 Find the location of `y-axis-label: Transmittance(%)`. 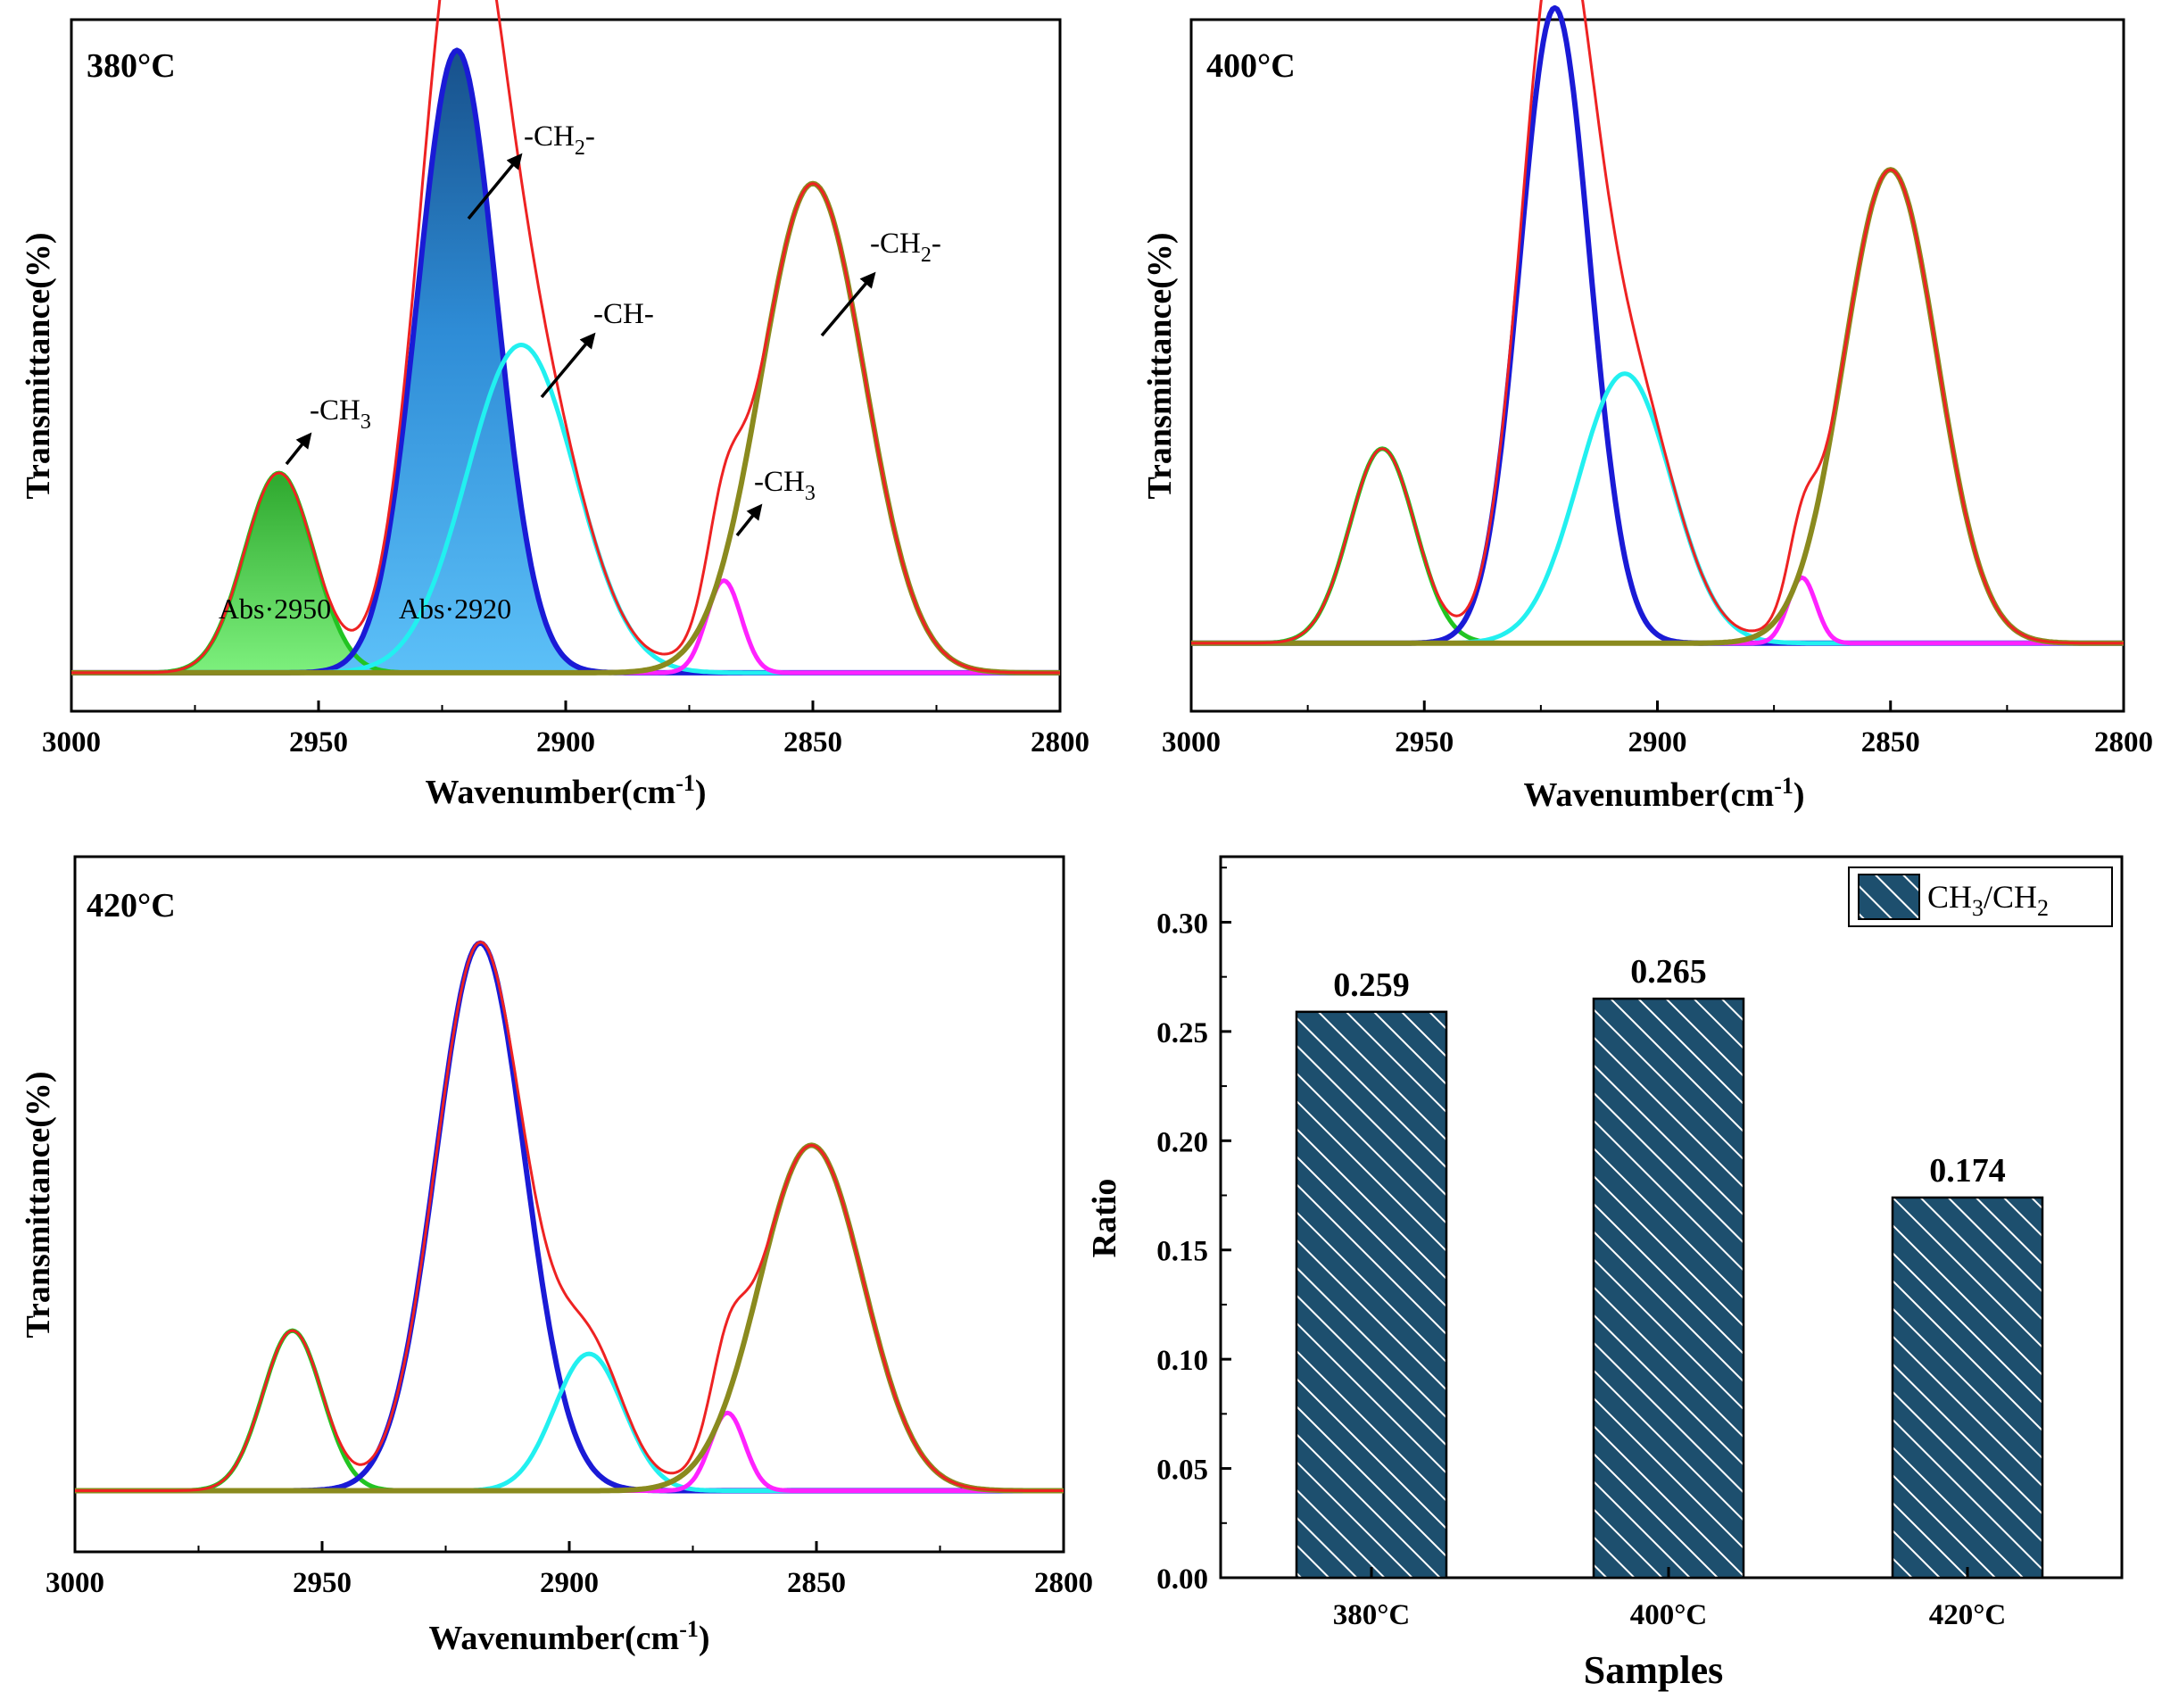

y-axis-label: Transmittance(%) is located at coordinates (1160, 365).